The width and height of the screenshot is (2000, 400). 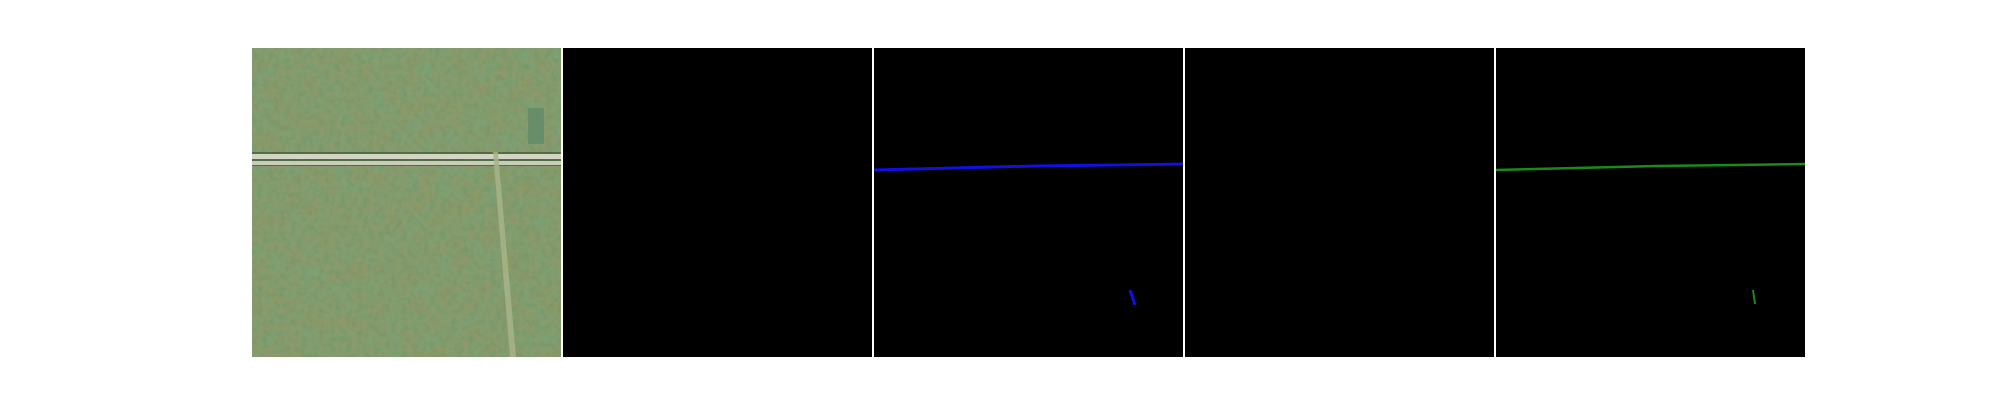 I want to click on empty-mask-panel-a, so click(x=717, y=202).